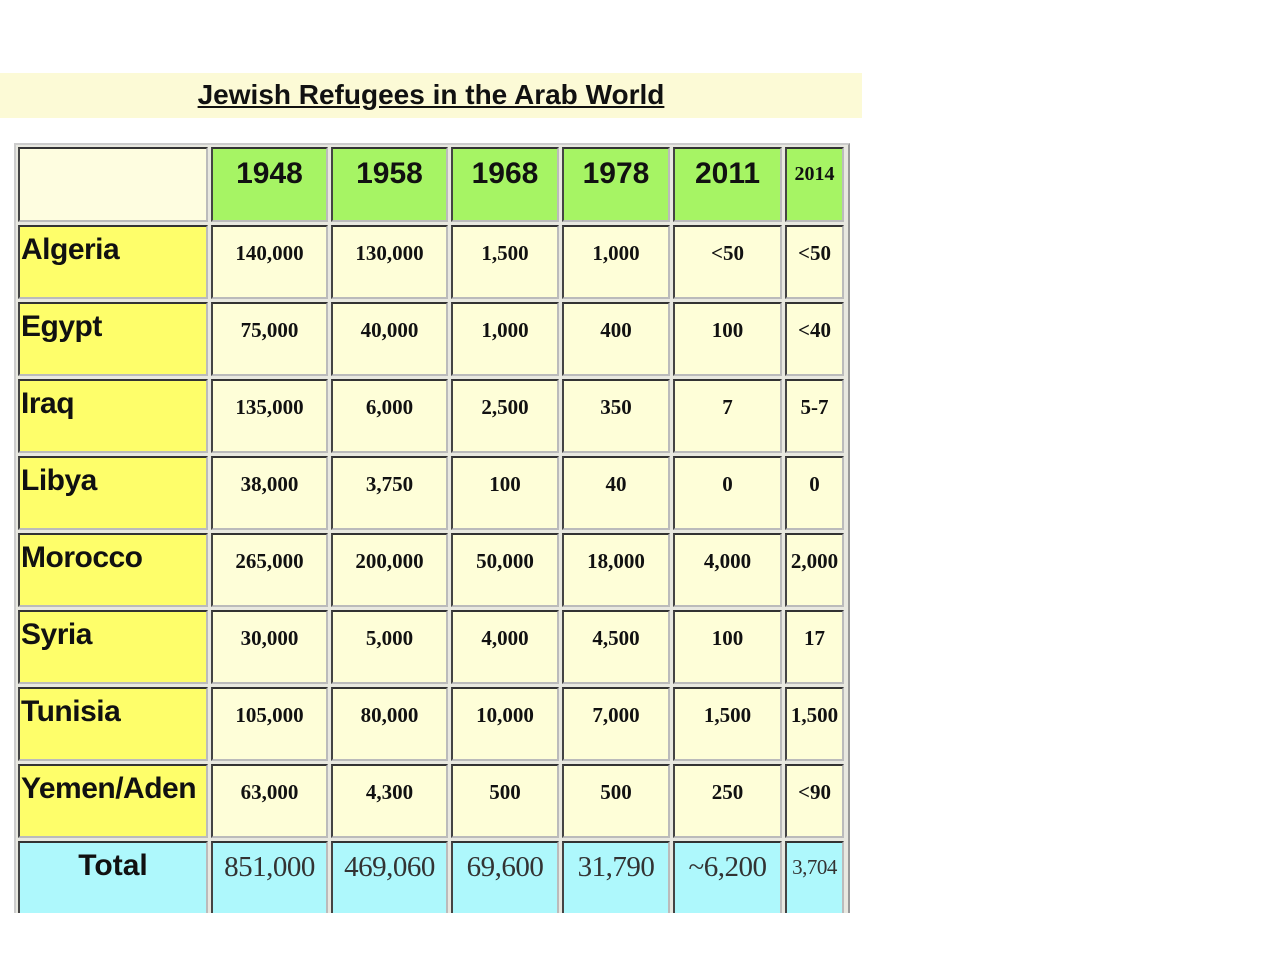 The image size is (1288, 971). Describe the element at coordinates (814, 801) in the screenshot. I see `table-cell: <90` at that location.